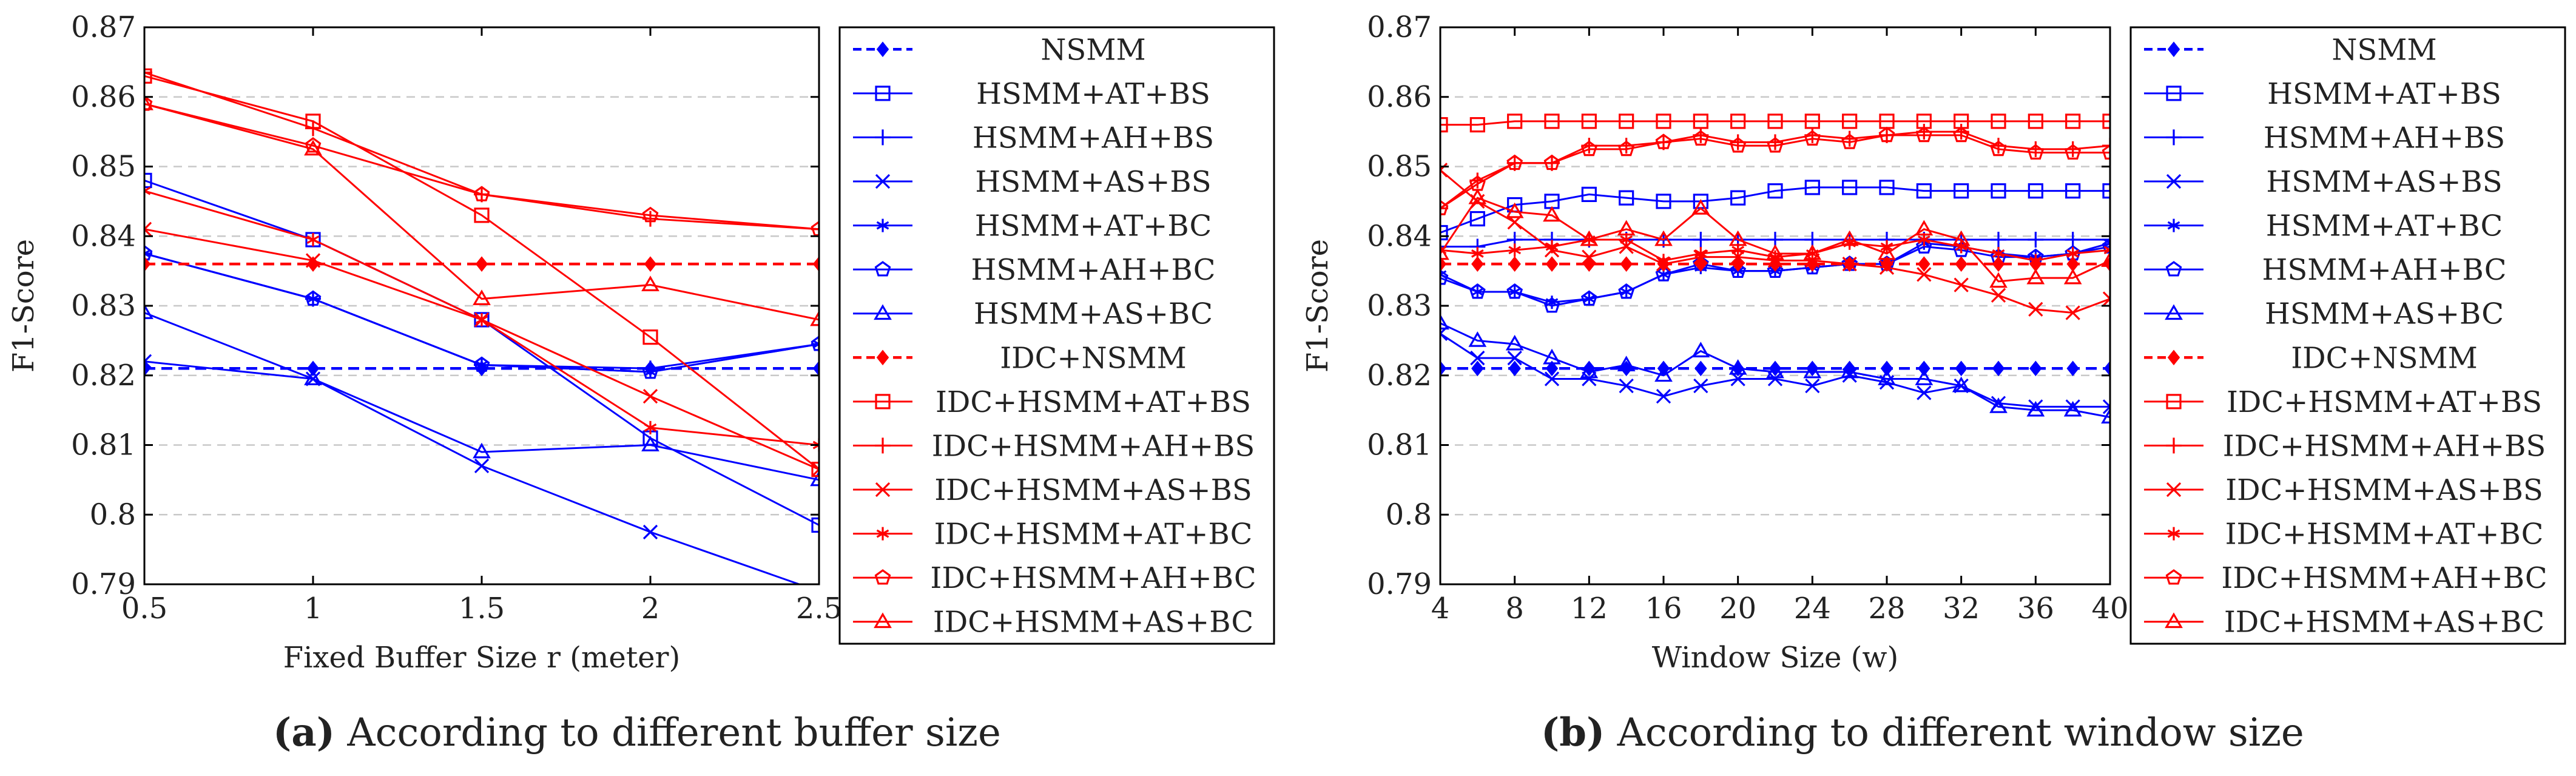 The width and height of the screenshot is (2576, 776). Describe the element at coordinates (2173, 269) in the screenshot. I see `pb-legend-marker-hsmm-ah-bc` at that location.